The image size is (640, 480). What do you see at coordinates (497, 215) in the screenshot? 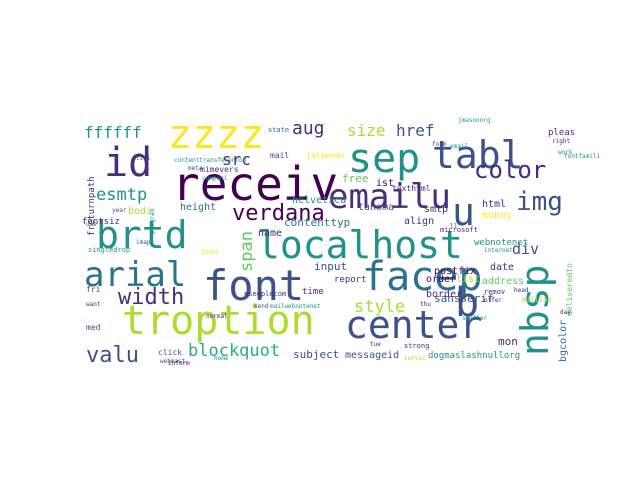
I see `cloud-word: money` at bounding box center [497, 215].